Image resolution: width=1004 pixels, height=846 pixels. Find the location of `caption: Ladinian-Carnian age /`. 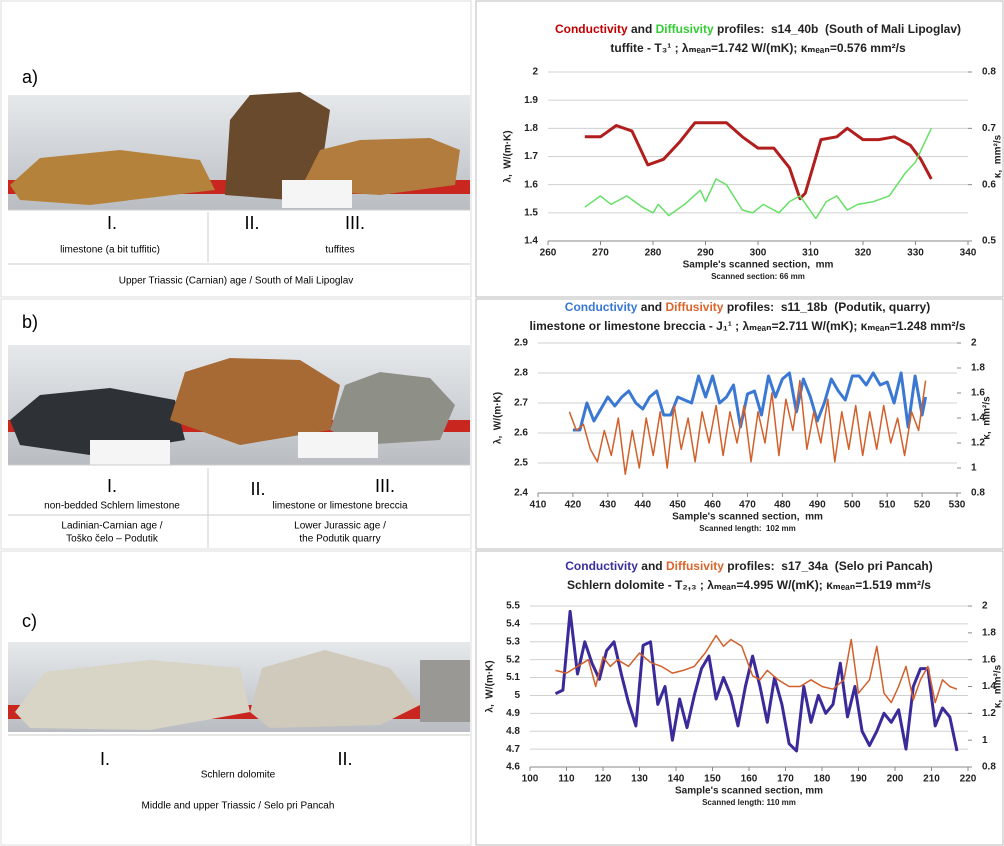

caption: Ladinian-Carnian age / is located at coordinates (111, 526).